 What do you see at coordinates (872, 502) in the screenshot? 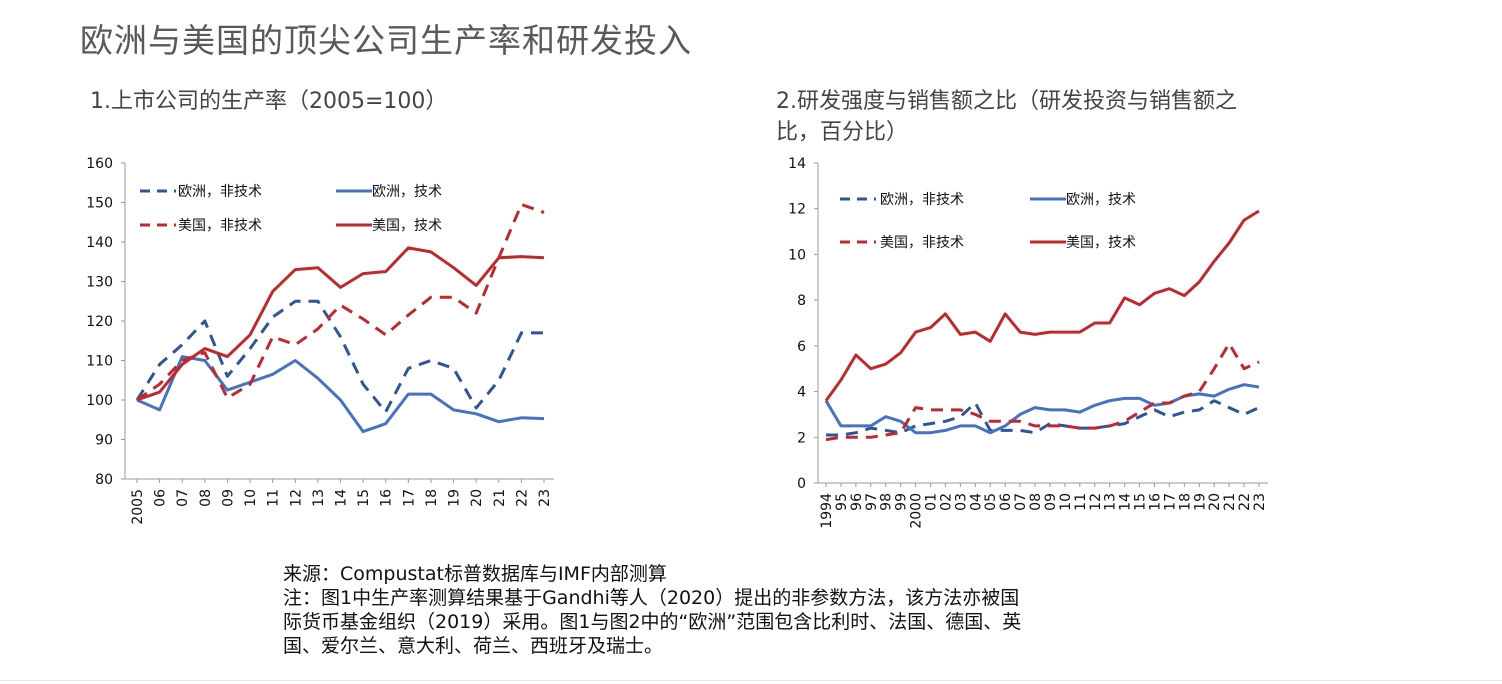
I see `x-tick-label: 97` at bounding box center [872, 502].